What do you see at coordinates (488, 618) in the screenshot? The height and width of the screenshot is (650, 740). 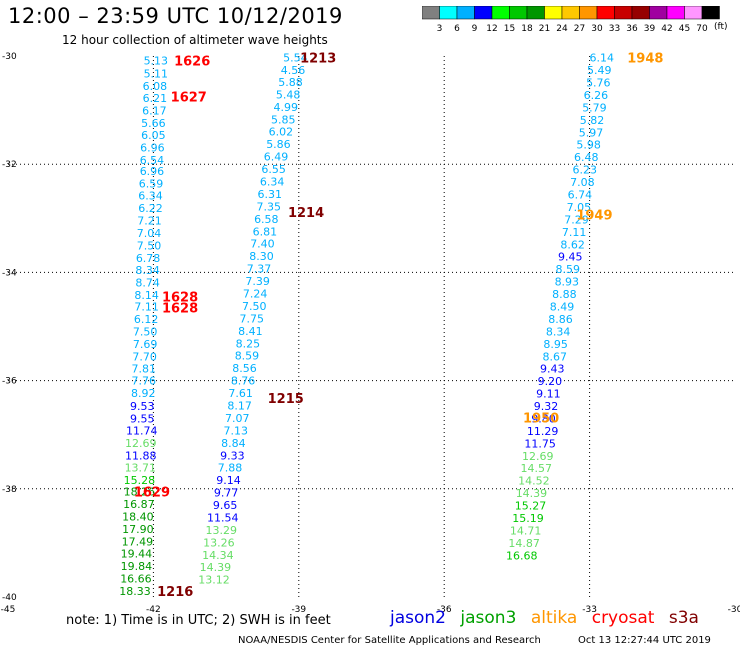 I see `legend-jason3: jason3` at bounding box center [488, 618].